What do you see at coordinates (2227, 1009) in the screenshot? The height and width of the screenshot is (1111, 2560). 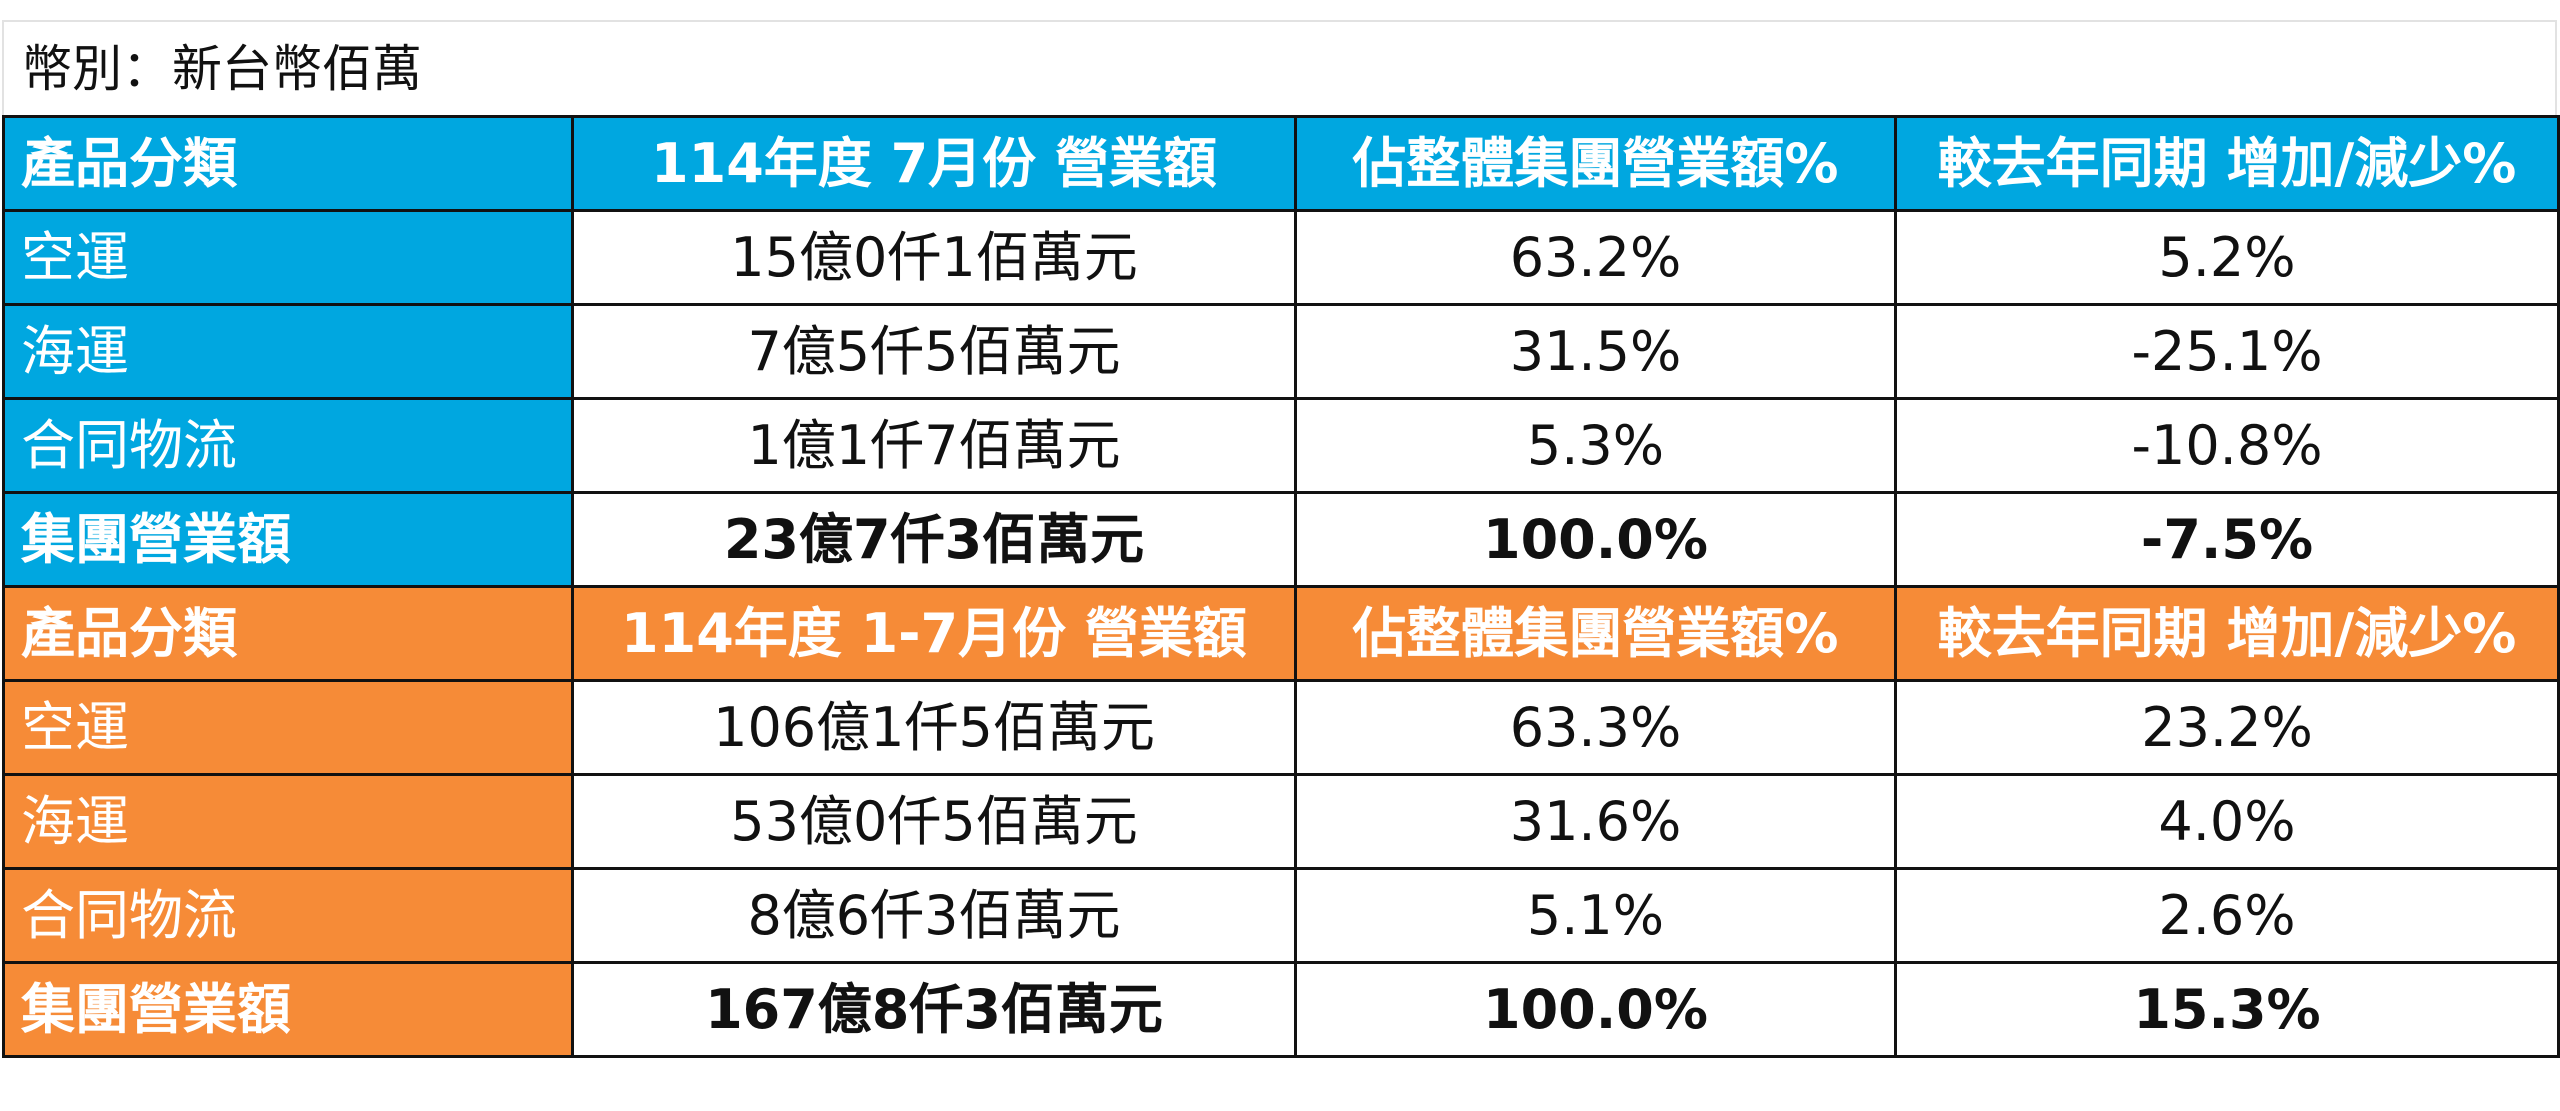 I see `total-yoy: 15.3%` at bounding box center [2227, 1009].